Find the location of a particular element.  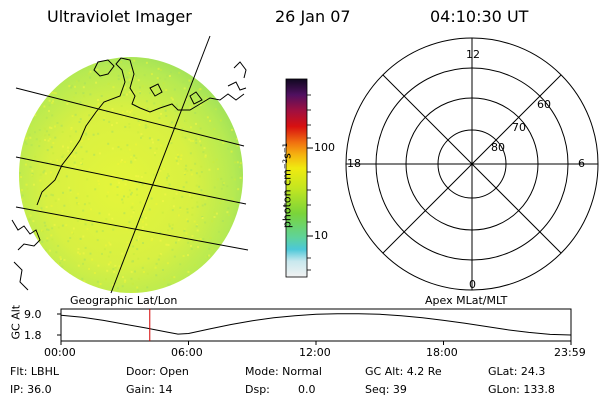

mlat-label-60: 60 is located at coordinates (544, 104).